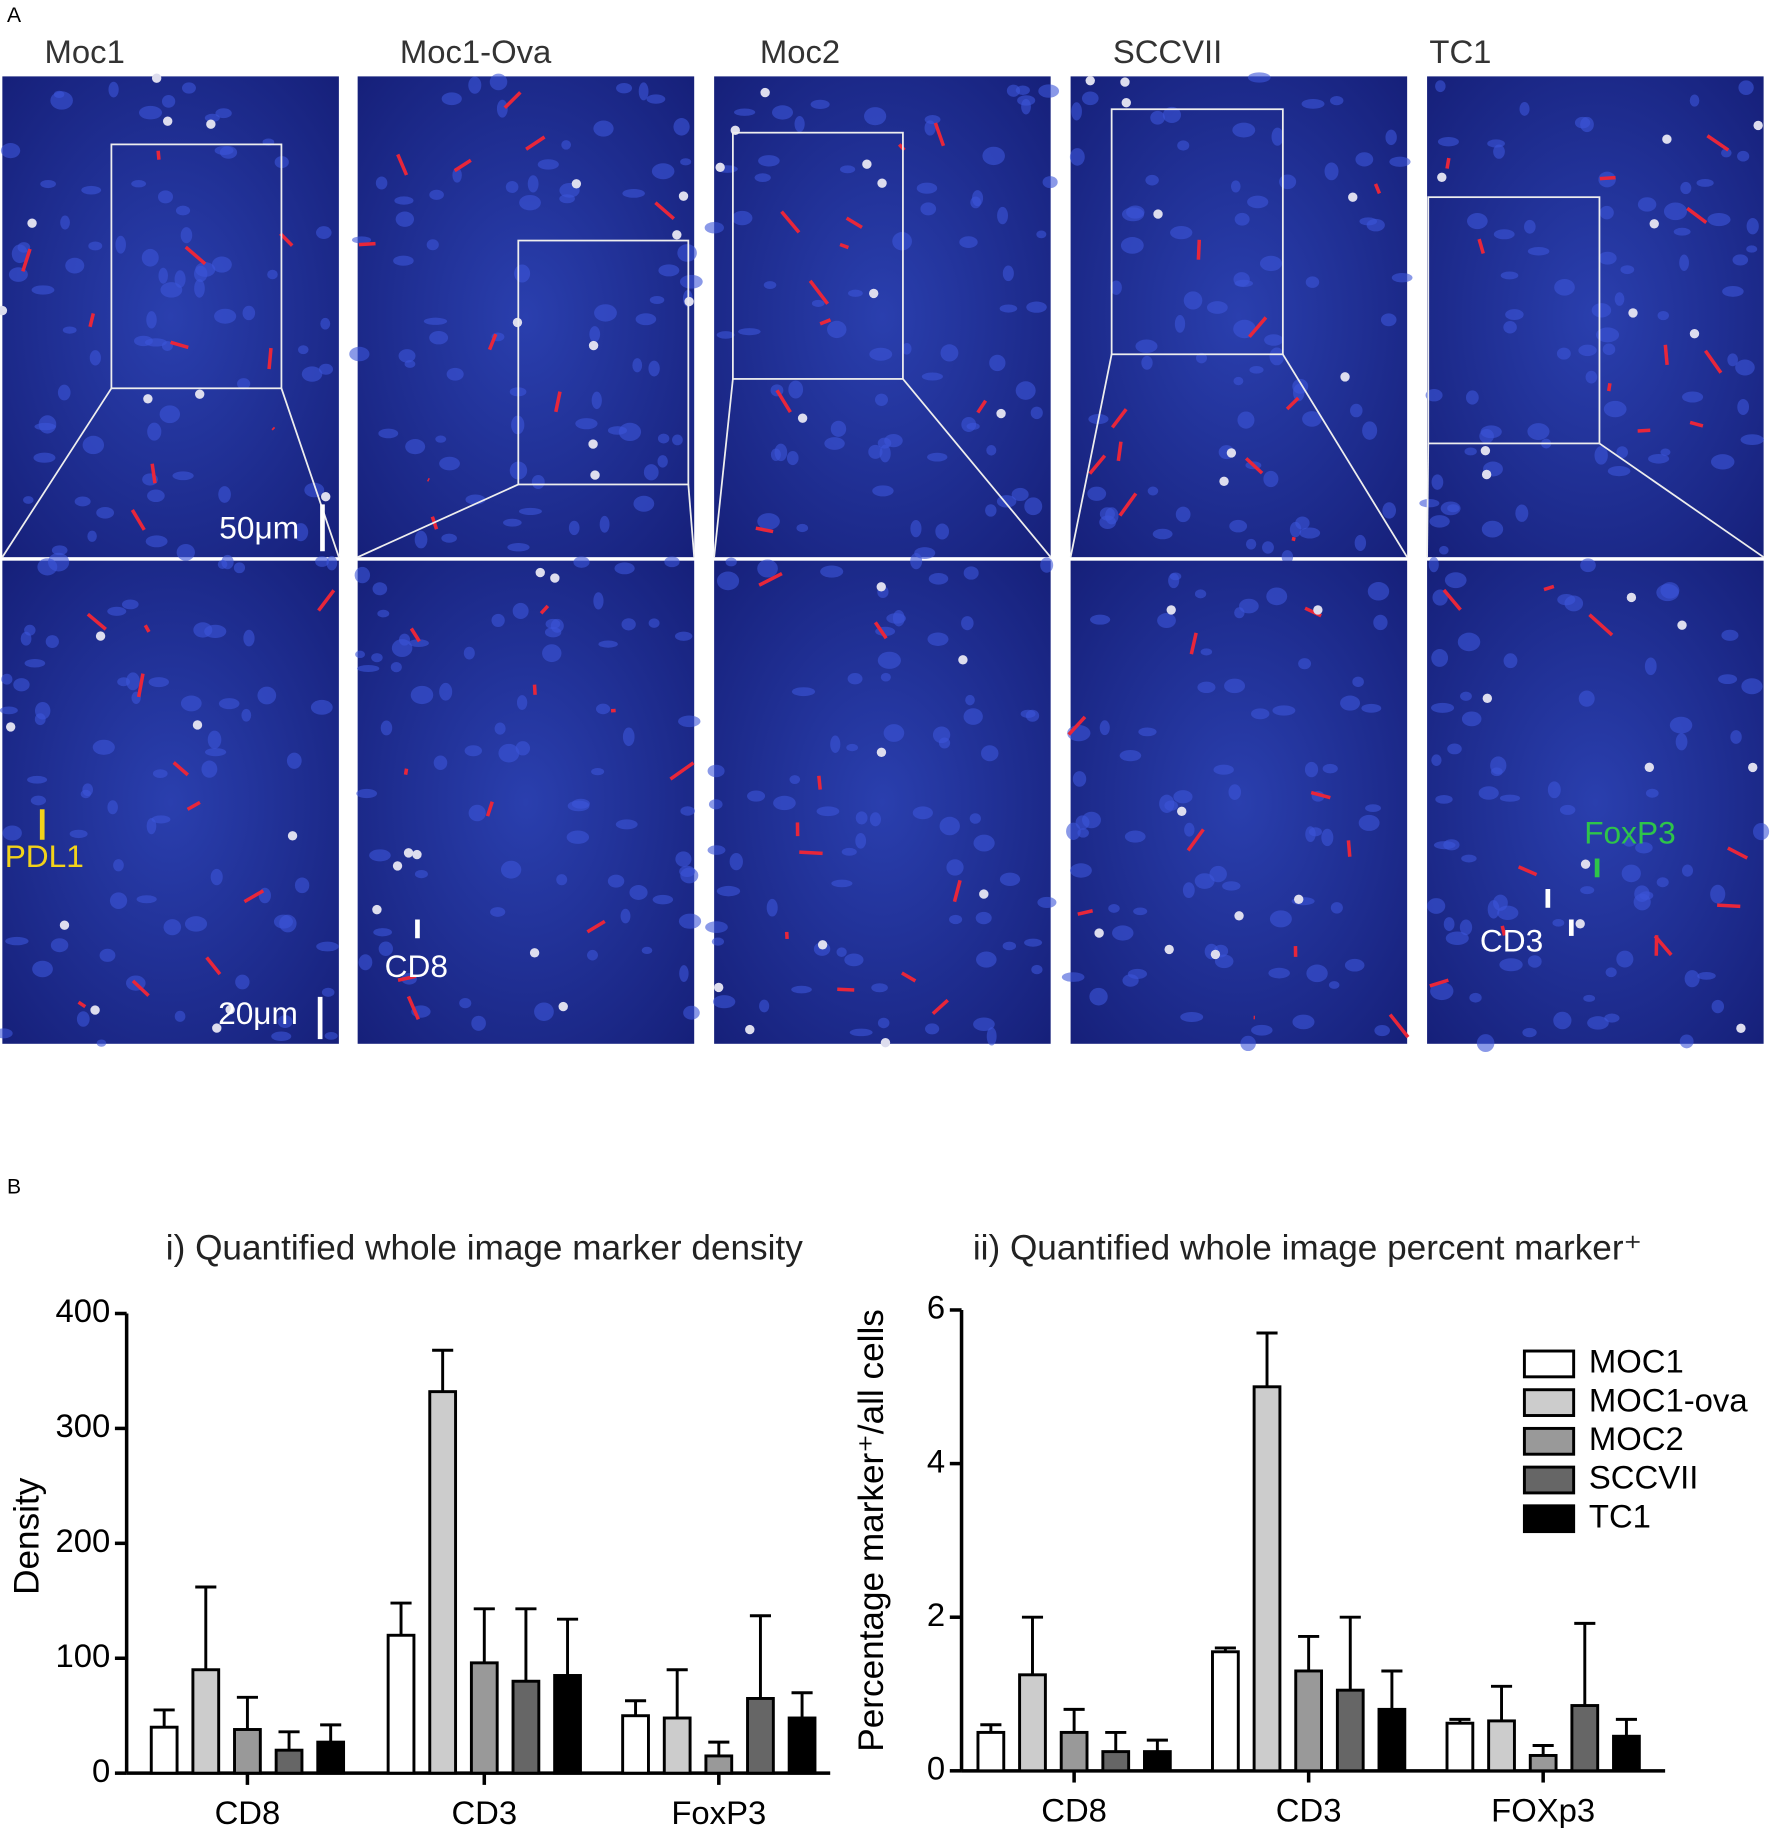 This screenshot has height=1839, width=1773. What do you see at coordinates (101, 1770) in the screenshot?
I see `y-tick-label: 0` at bounding box center [101, 1770].